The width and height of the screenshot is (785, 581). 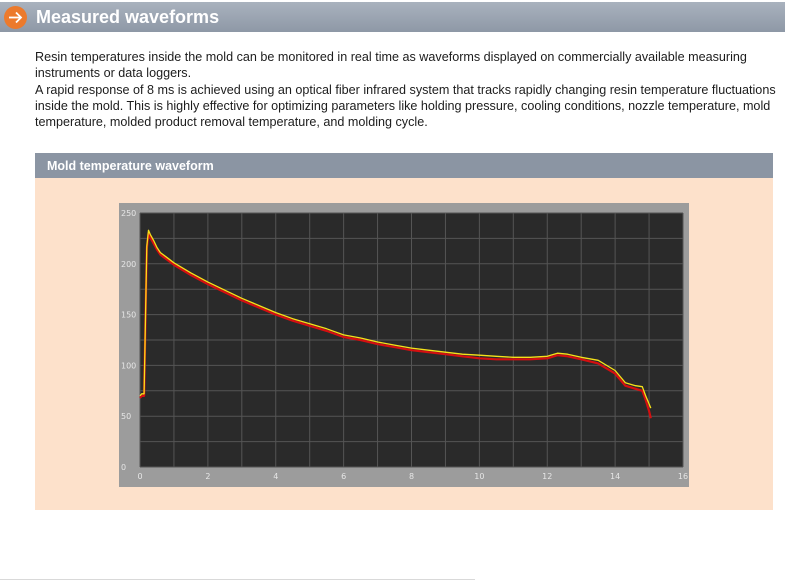 I want to click on arrow-right-glyph, so click(x=16, y=17).